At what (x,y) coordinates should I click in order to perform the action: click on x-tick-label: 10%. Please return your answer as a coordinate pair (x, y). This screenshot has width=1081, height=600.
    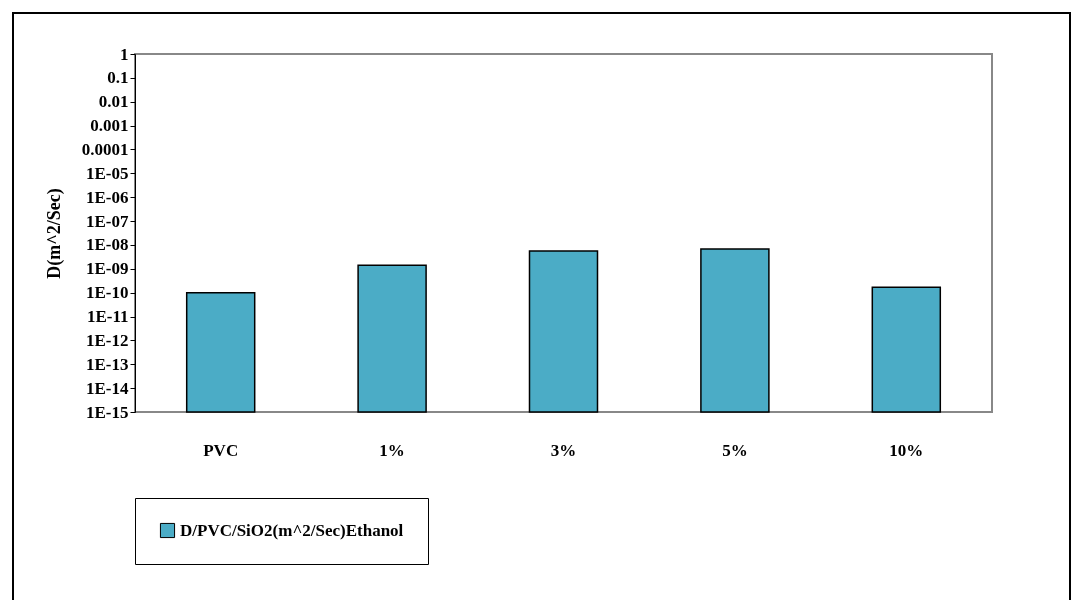
    Looking at the image, I should click on (906, 450).